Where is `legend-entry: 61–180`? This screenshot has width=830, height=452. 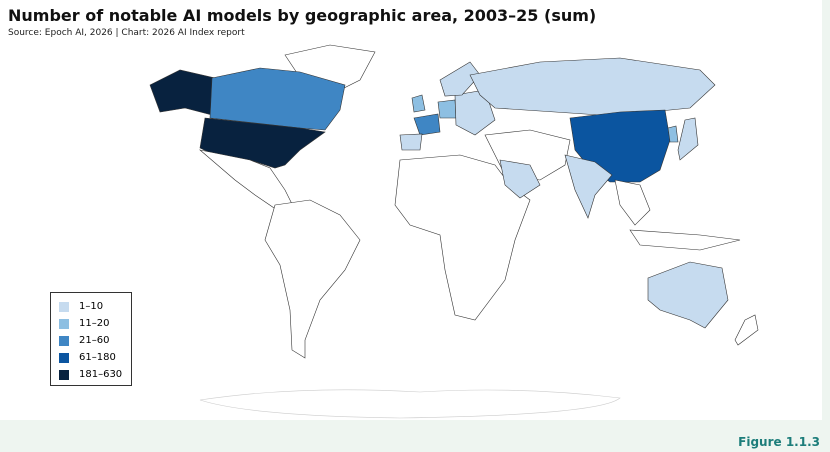 legend-entry: 61–180 is located at coordinates (95, 357).